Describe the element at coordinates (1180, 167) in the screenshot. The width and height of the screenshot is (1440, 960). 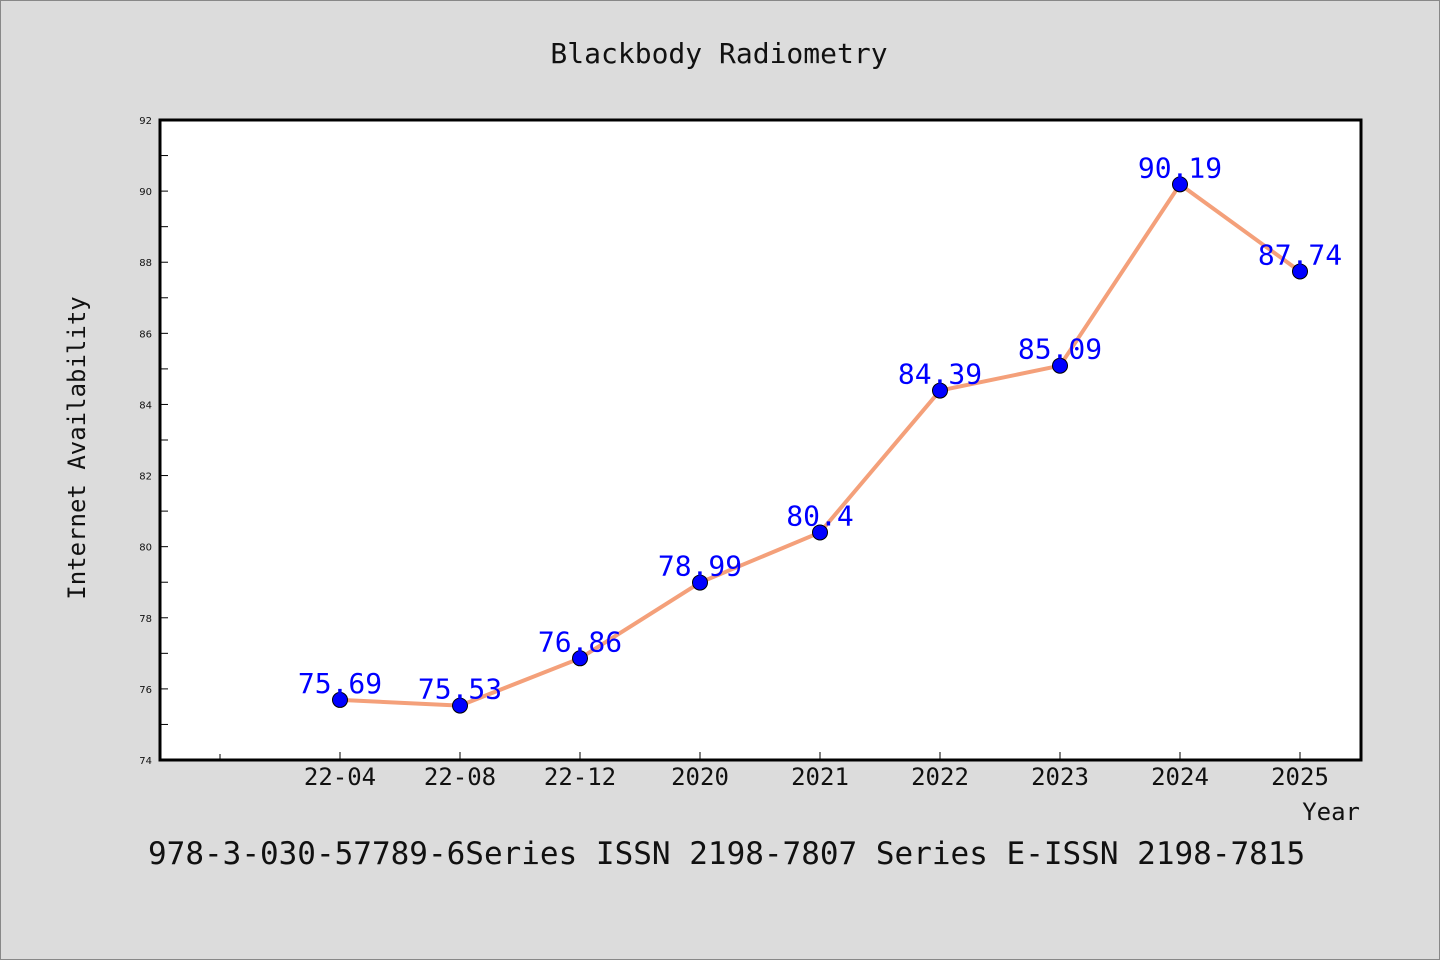
I see `data-label: 90.19` at that location.